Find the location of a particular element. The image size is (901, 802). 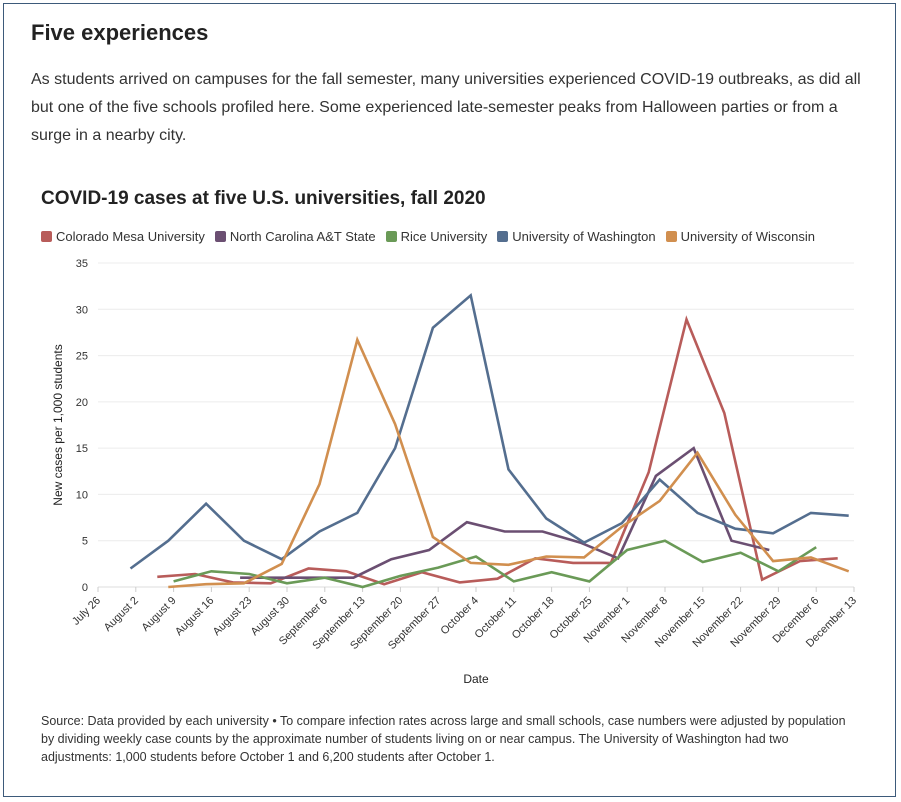

y-tick-label: 10 is located at coordinates (82, 495).